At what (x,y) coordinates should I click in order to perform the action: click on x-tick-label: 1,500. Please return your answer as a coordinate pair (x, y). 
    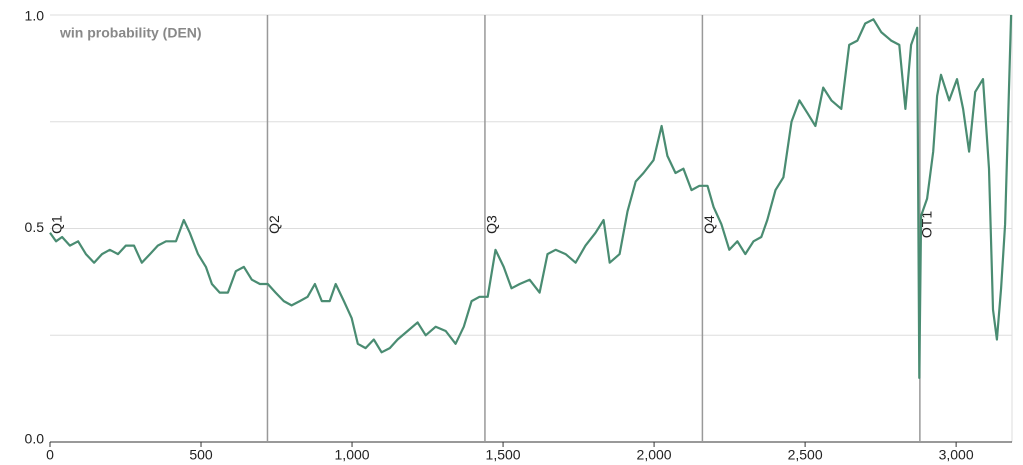
    Looking at the image, I should click on (503, 455).